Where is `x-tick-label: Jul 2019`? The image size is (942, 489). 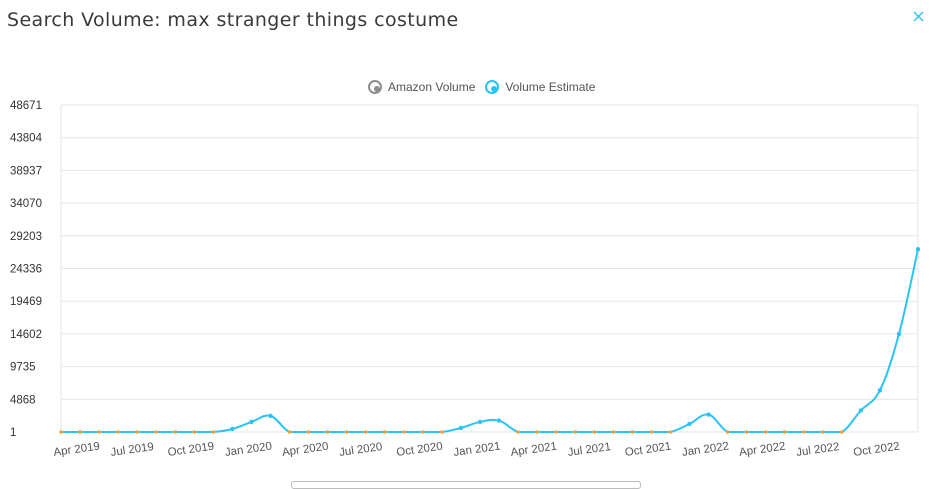 x-tick-label: Jul 2019 is located at coordinates (132, 450).